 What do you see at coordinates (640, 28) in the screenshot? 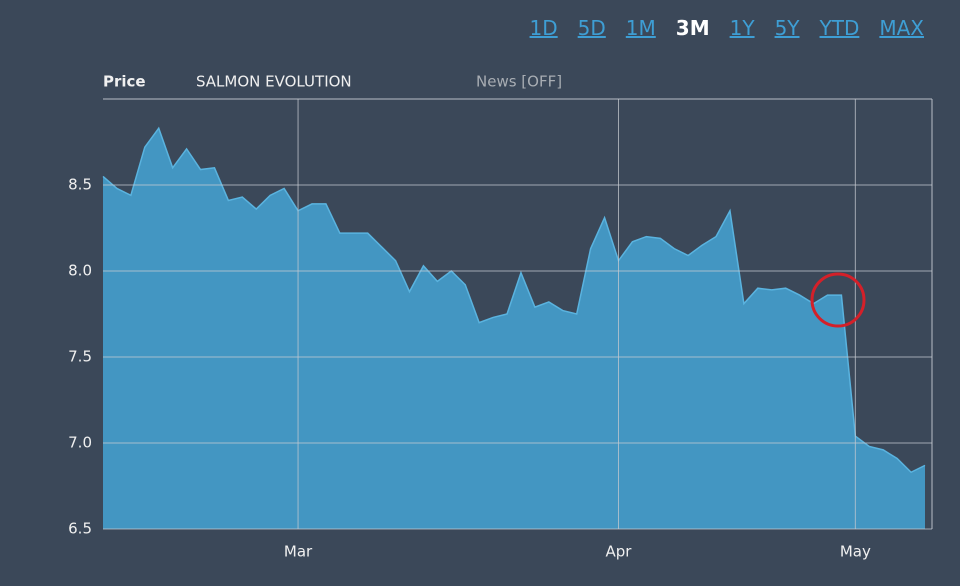
I see `range-button: 1M` at bounding box center [640, 28].